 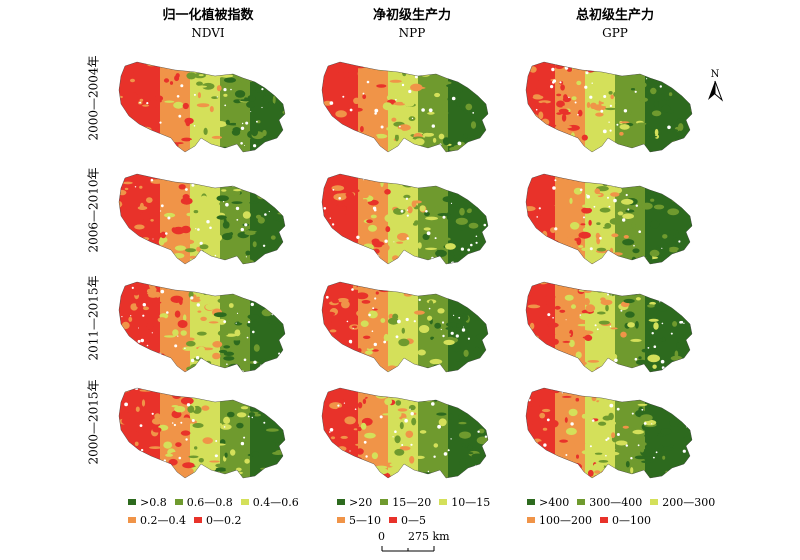 I want to click on legend-swatch, so click(x=604, y=520).